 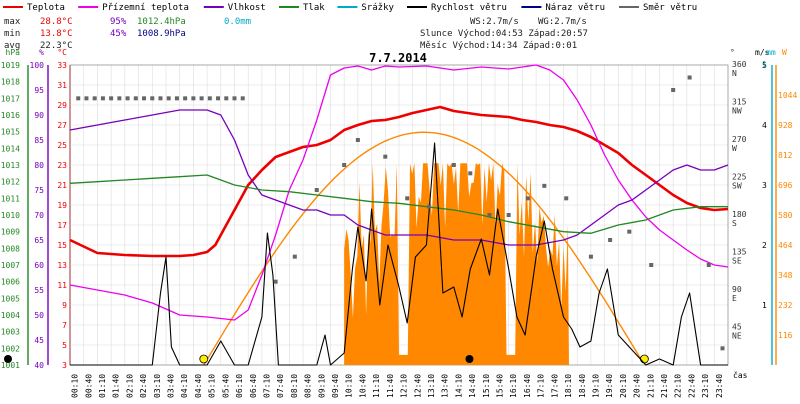 What do you see at coordinates (184, 386) in the screenshot?
I see `x-tick: 04:10` at bounding box center [184, 386].